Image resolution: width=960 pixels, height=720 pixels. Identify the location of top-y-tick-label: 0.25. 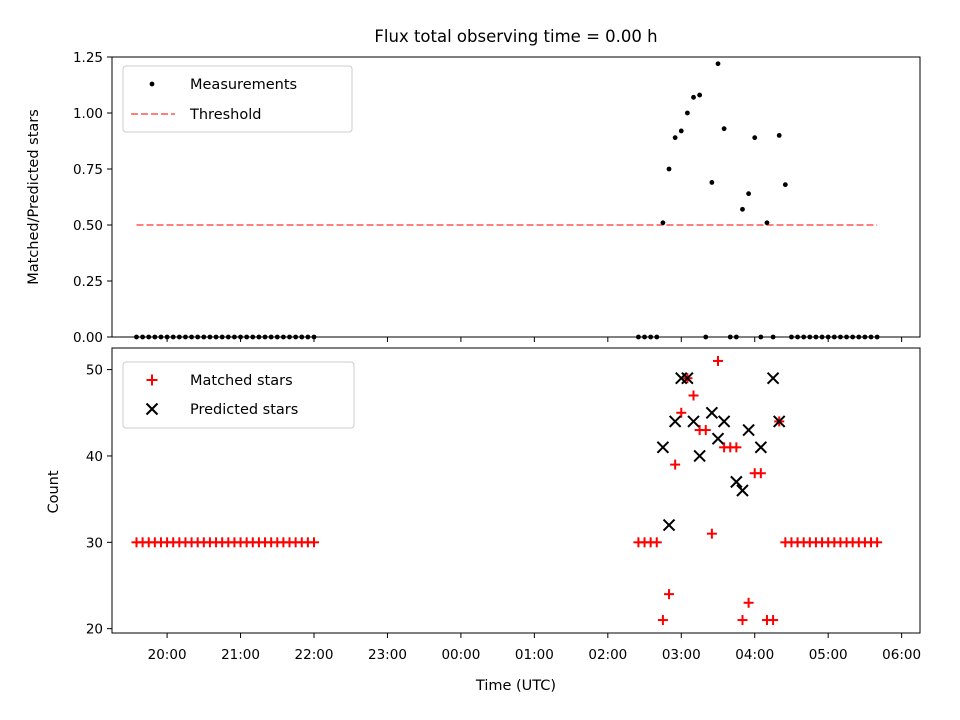
(88, 282).